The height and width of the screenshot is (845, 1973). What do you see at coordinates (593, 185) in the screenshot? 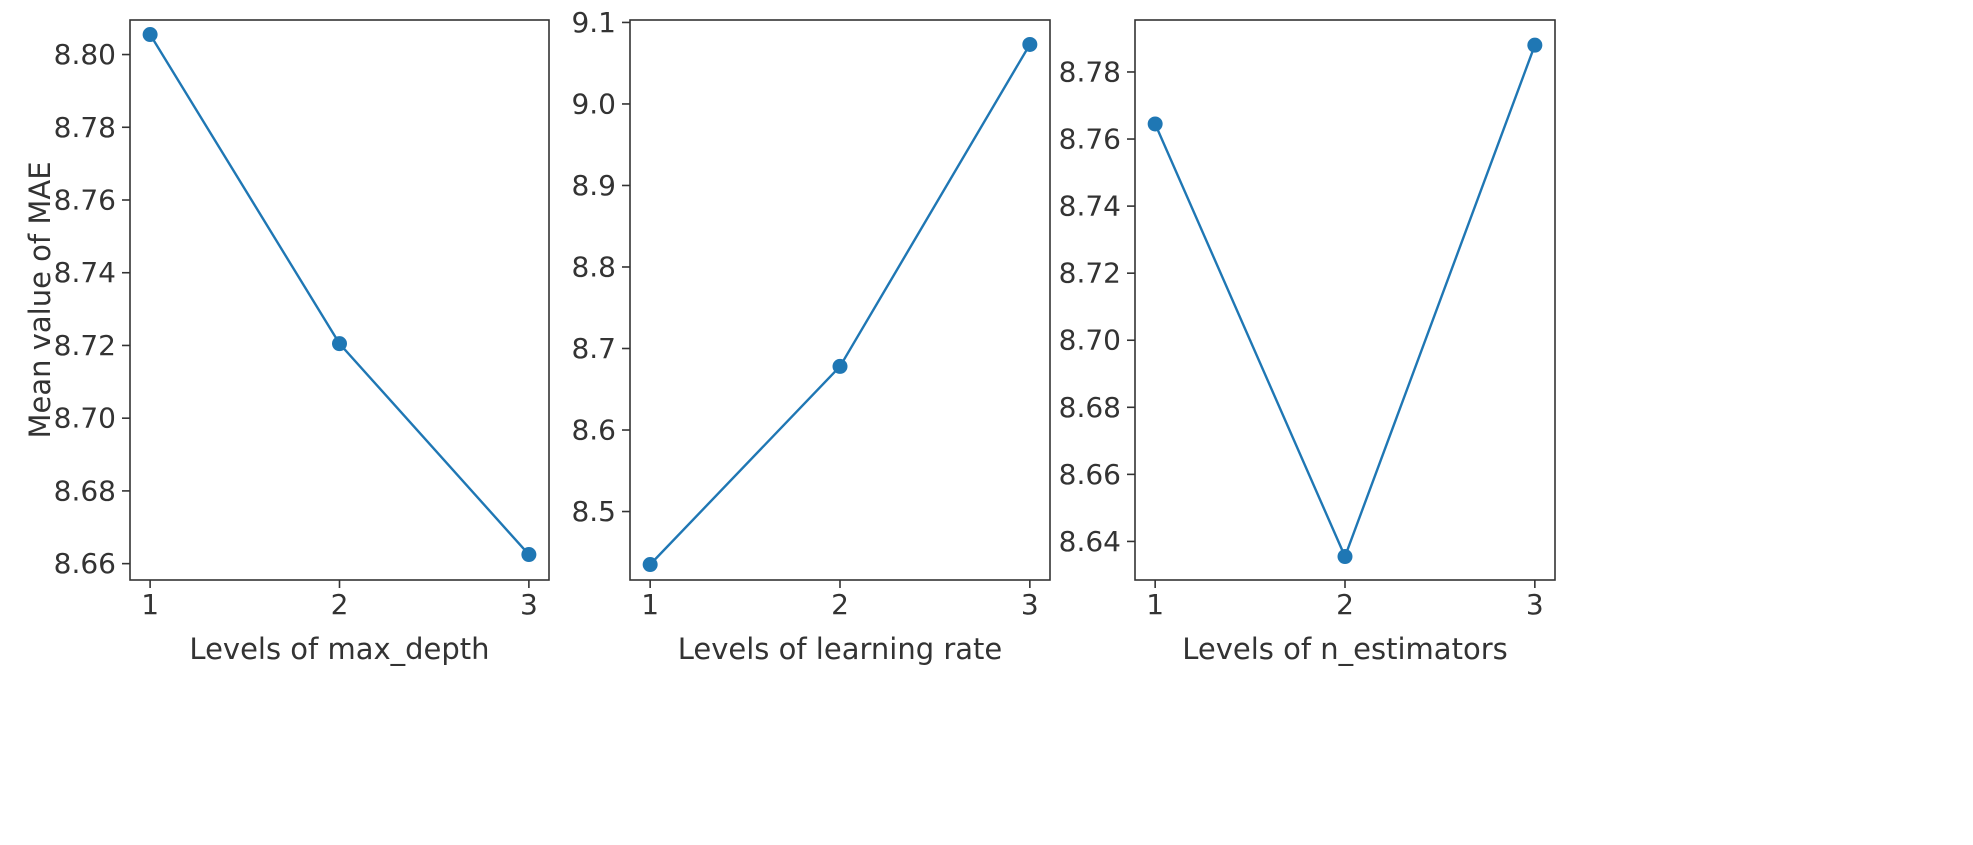
I see `y-tick-label: 8.9` at bounding box center [593, 185].